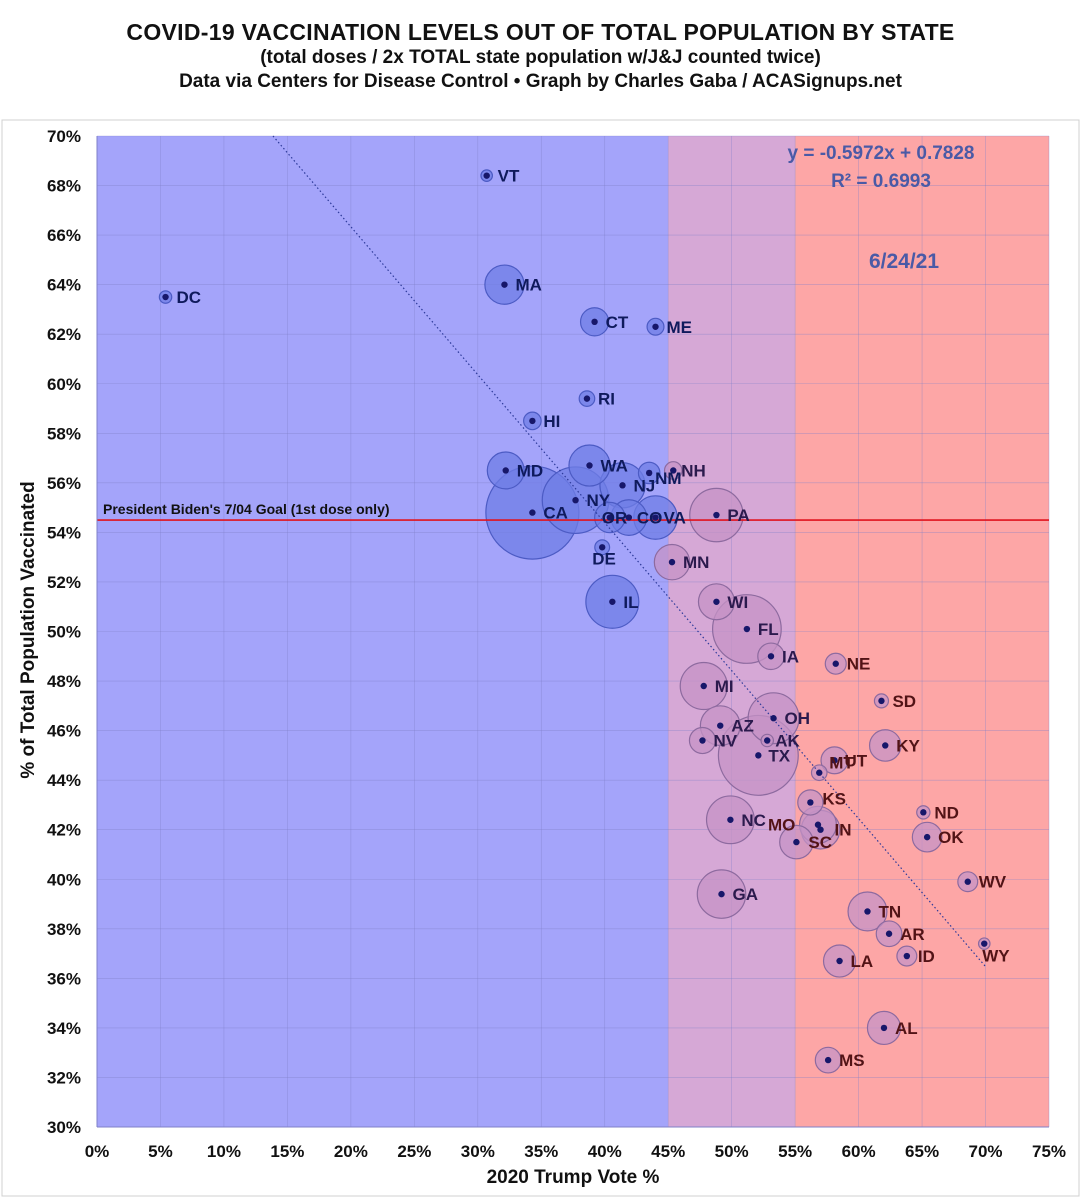 The width and height of the screenshot is (1081, 1200). What do you see at coordinates (730, 819) in the screenshot?
I see `dot-nc` at bounding box center [730, 819].